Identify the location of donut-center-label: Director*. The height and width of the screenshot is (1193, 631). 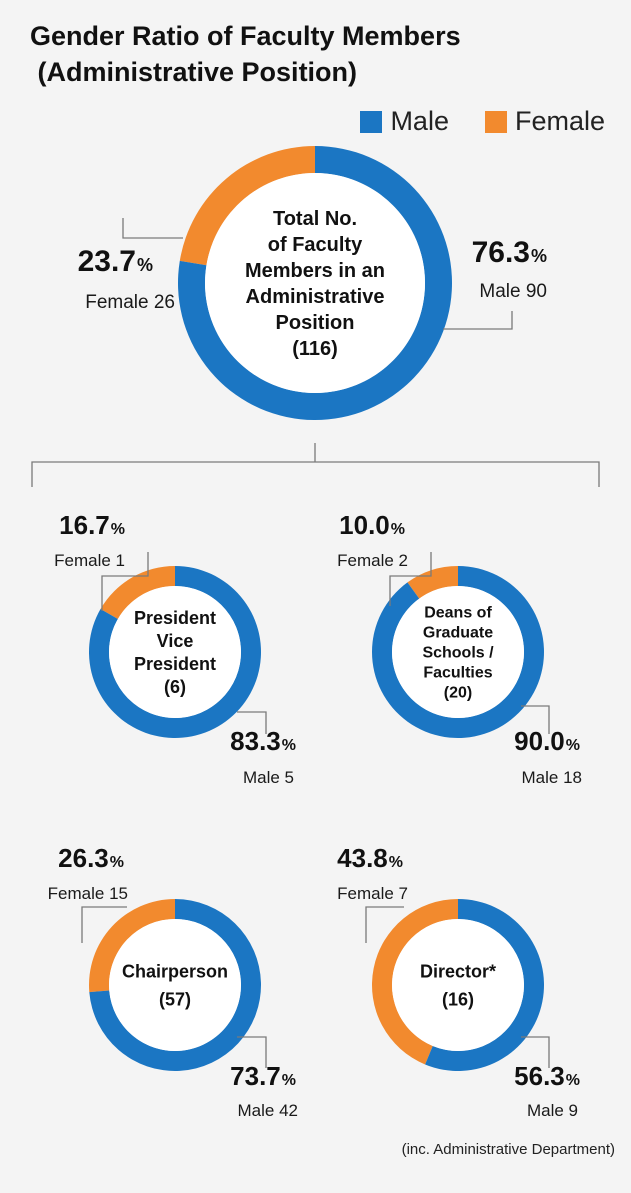
(458, 971).